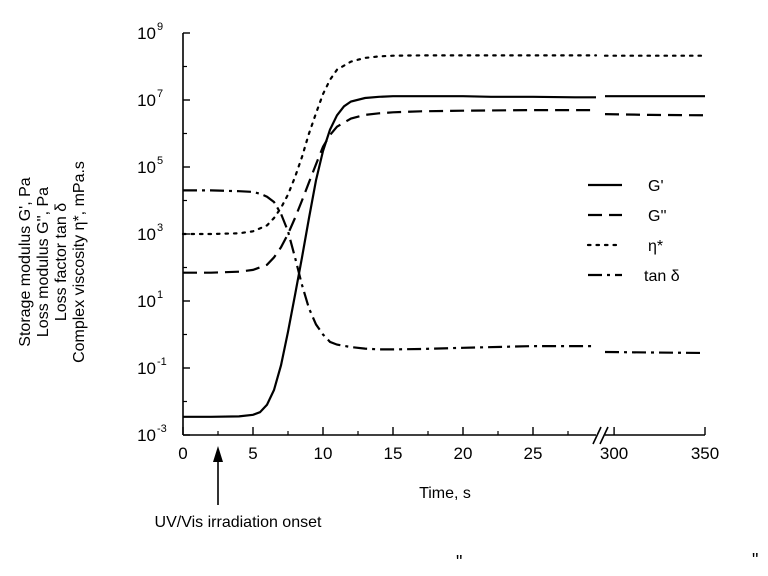  Describe the element at coordinates (655, 115) in the screenshot. I see `series-line-G-seg2` at that location.